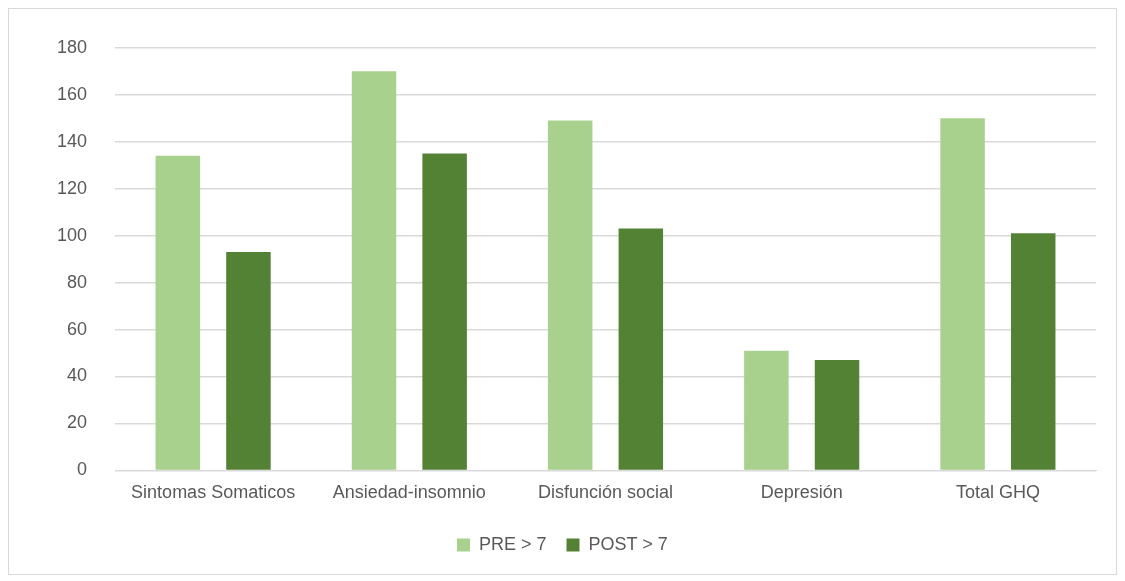  I want to click on x-tick-label: Disfunción social, so click(605, 492).